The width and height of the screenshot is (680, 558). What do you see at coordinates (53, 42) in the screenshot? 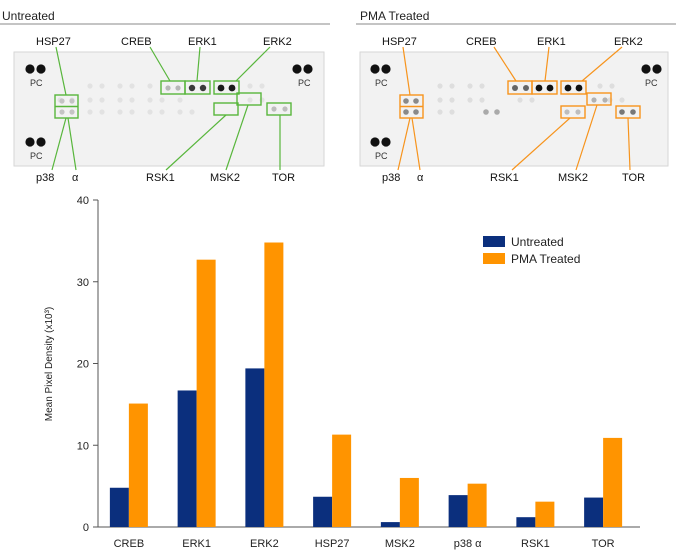
I see `untreated-label-hsp27: HSP27` at bounding box center [53, 42].